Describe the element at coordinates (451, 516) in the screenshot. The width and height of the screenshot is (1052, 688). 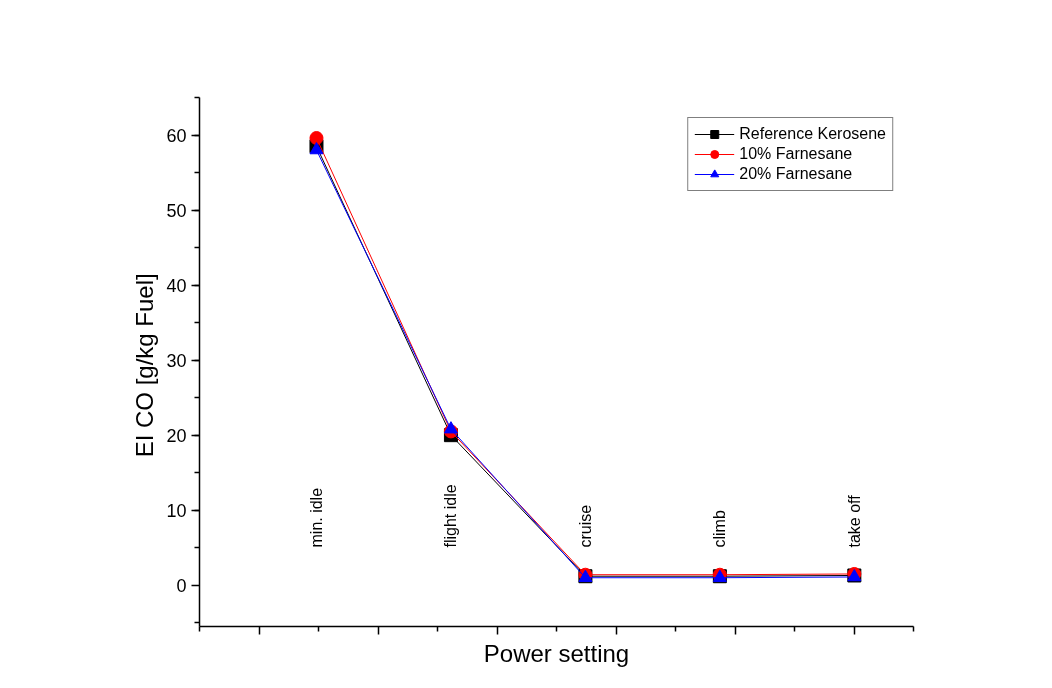
I see `x-tick-label: flight idle` at that location.